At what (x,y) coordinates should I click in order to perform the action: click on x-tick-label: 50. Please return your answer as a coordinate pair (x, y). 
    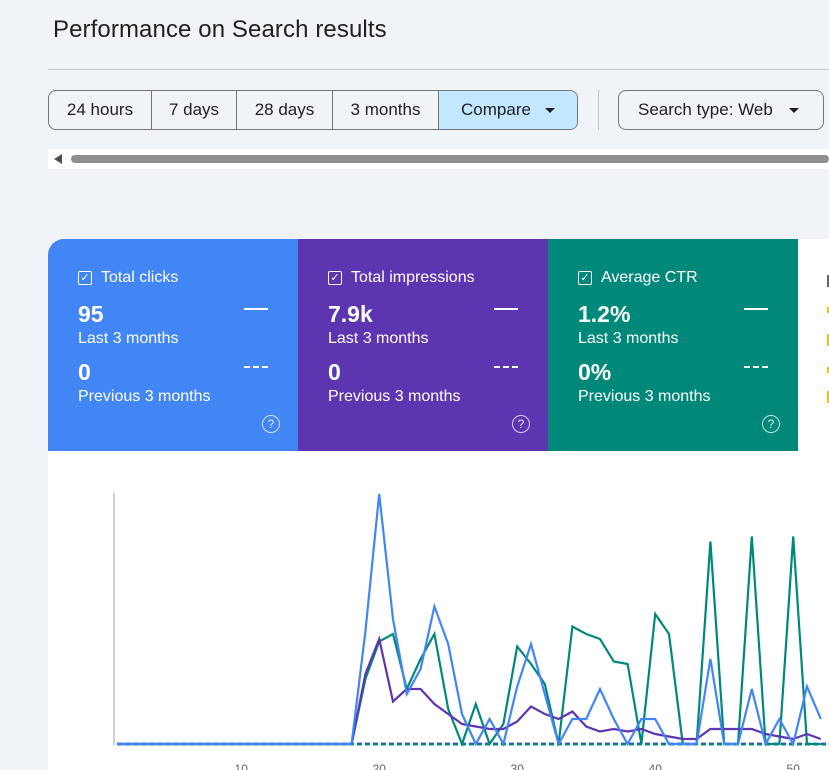
    Looking at the image, I should click on (794, 766).